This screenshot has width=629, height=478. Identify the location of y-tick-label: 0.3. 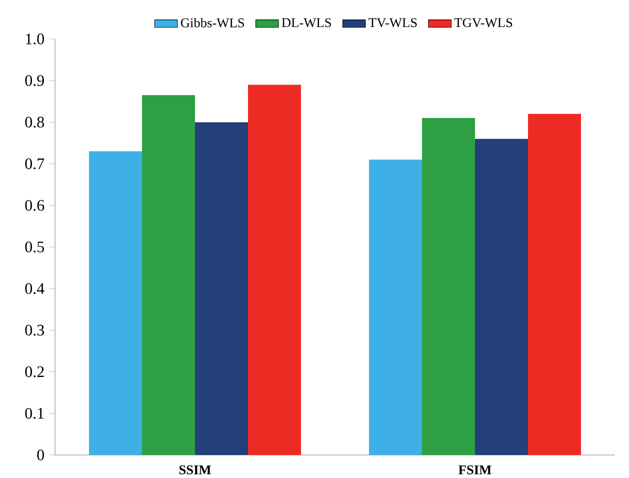
(34, 330).